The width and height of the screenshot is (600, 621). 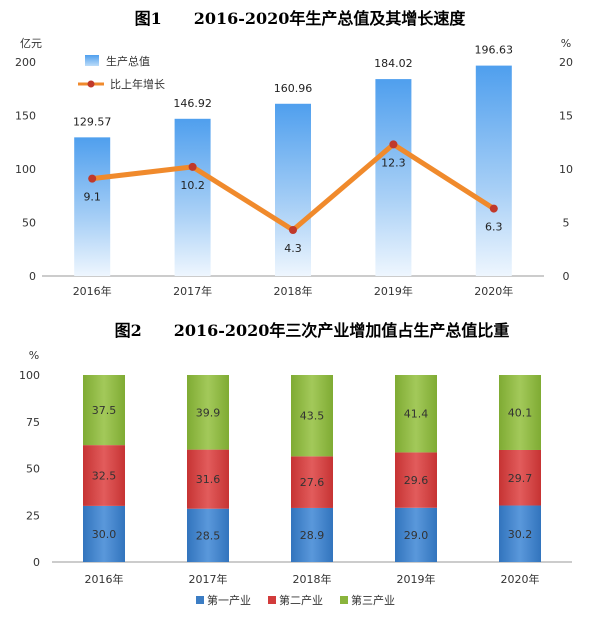 I want to click on segment-label: 43.5, so click(x=312, y=416).